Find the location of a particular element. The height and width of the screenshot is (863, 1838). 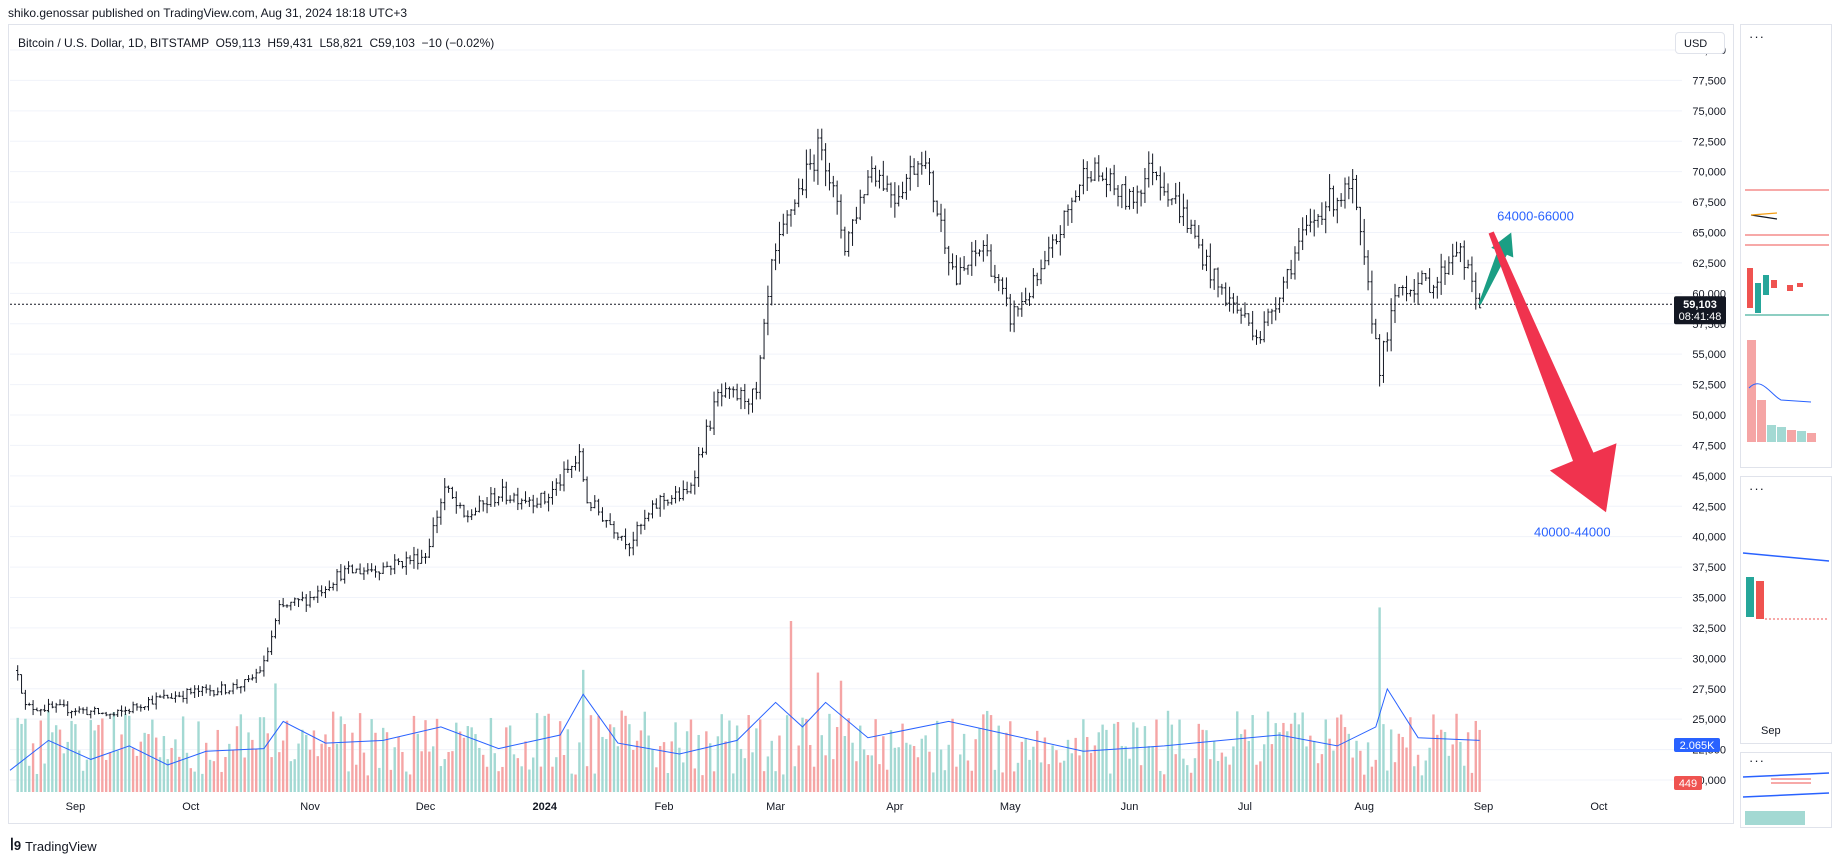

price-tick-label: 27,500 is located at coordinates (1709, 690).